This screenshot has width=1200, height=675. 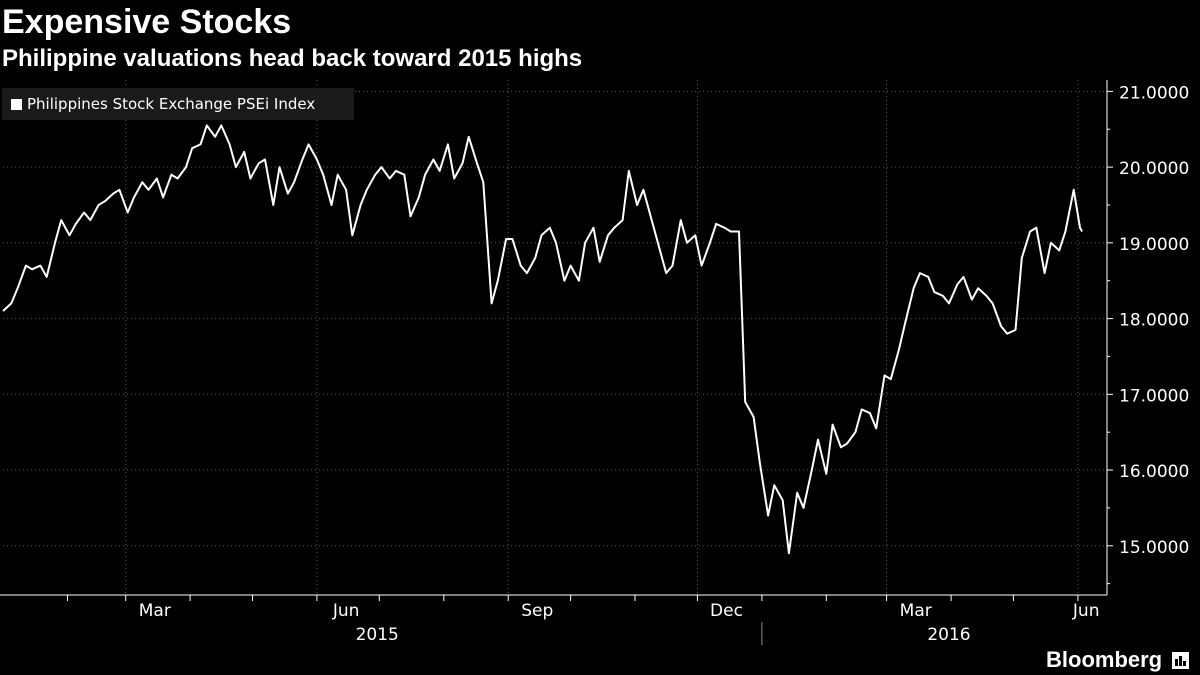 What do you see at coordinates (1154, 93) in the screenshot?
I see `y-tick-label: 21.0000` at bounding box center [1154, 93].